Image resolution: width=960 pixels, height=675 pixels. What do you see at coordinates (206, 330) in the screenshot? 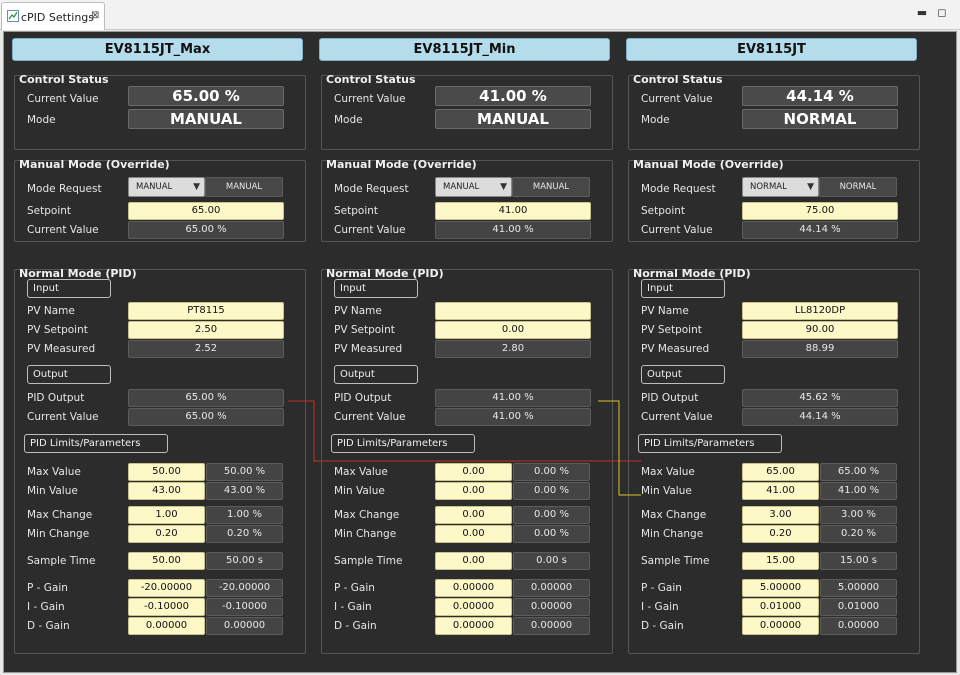
I see `pv-setpoint-input: 2.50` at bounding box center [206, 330].